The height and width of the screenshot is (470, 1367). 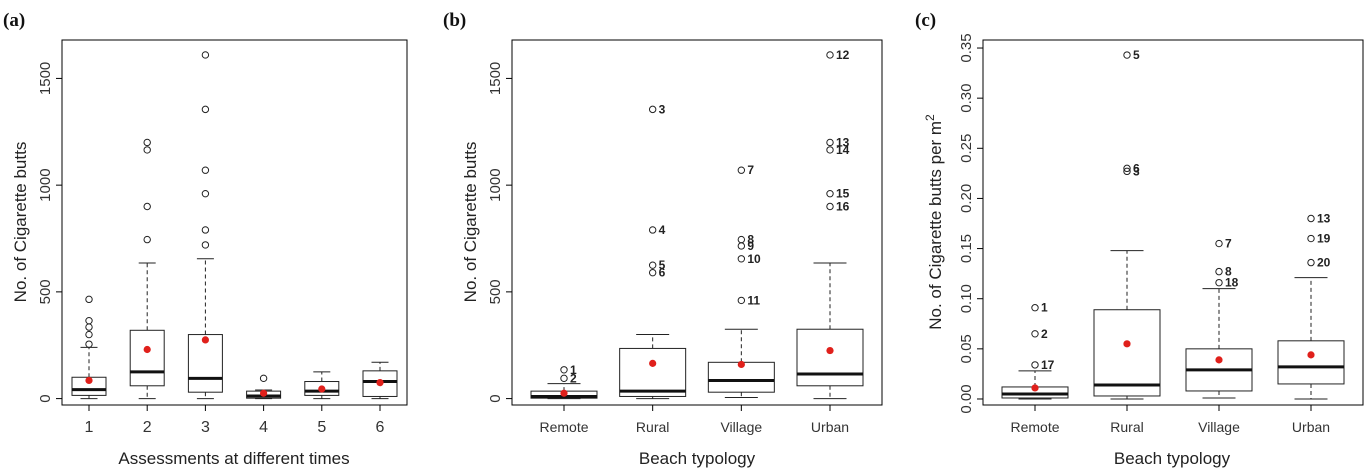 I want to click on outlier-label: 15, so click(x=843, y=194).